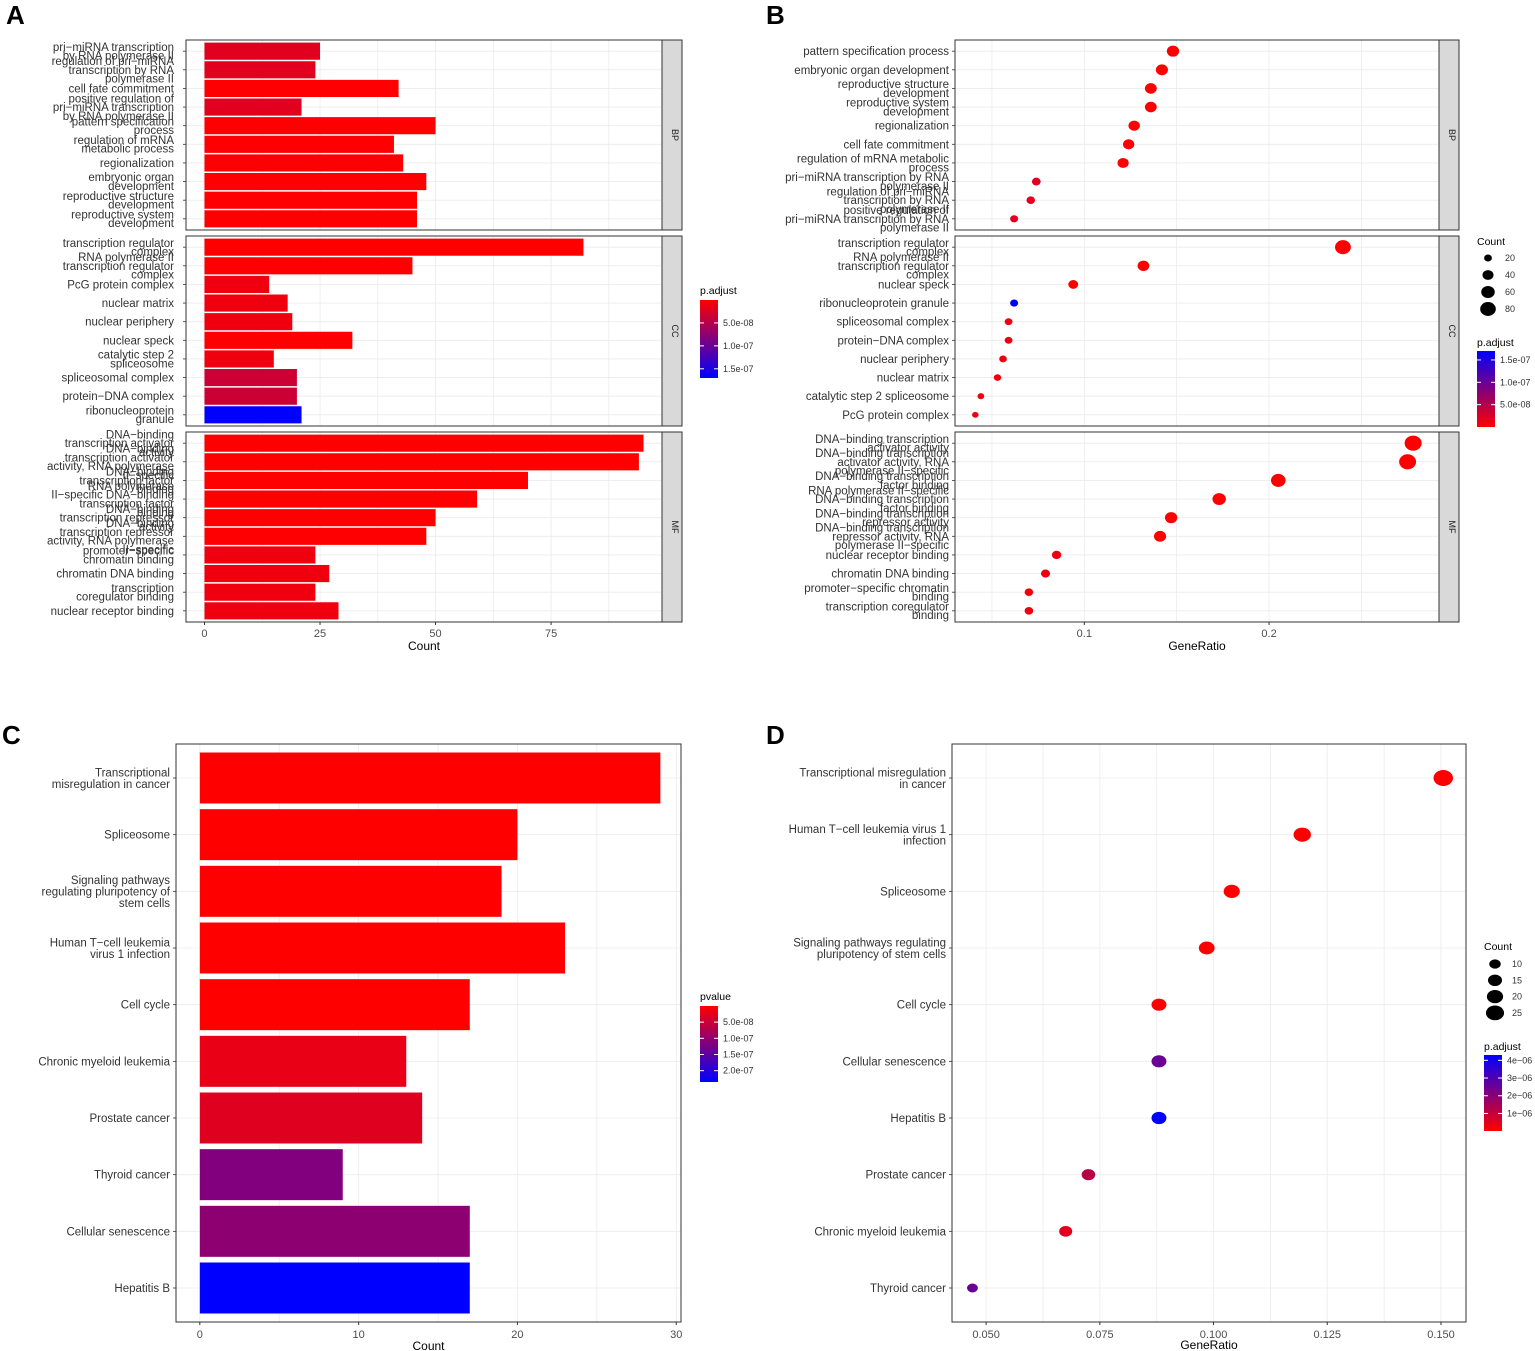  What do you see at coordinates (897, 201) in the screenshot?
I see `panel-b-term-label-line: transcription by RNA` at bounding box center [897, 201].